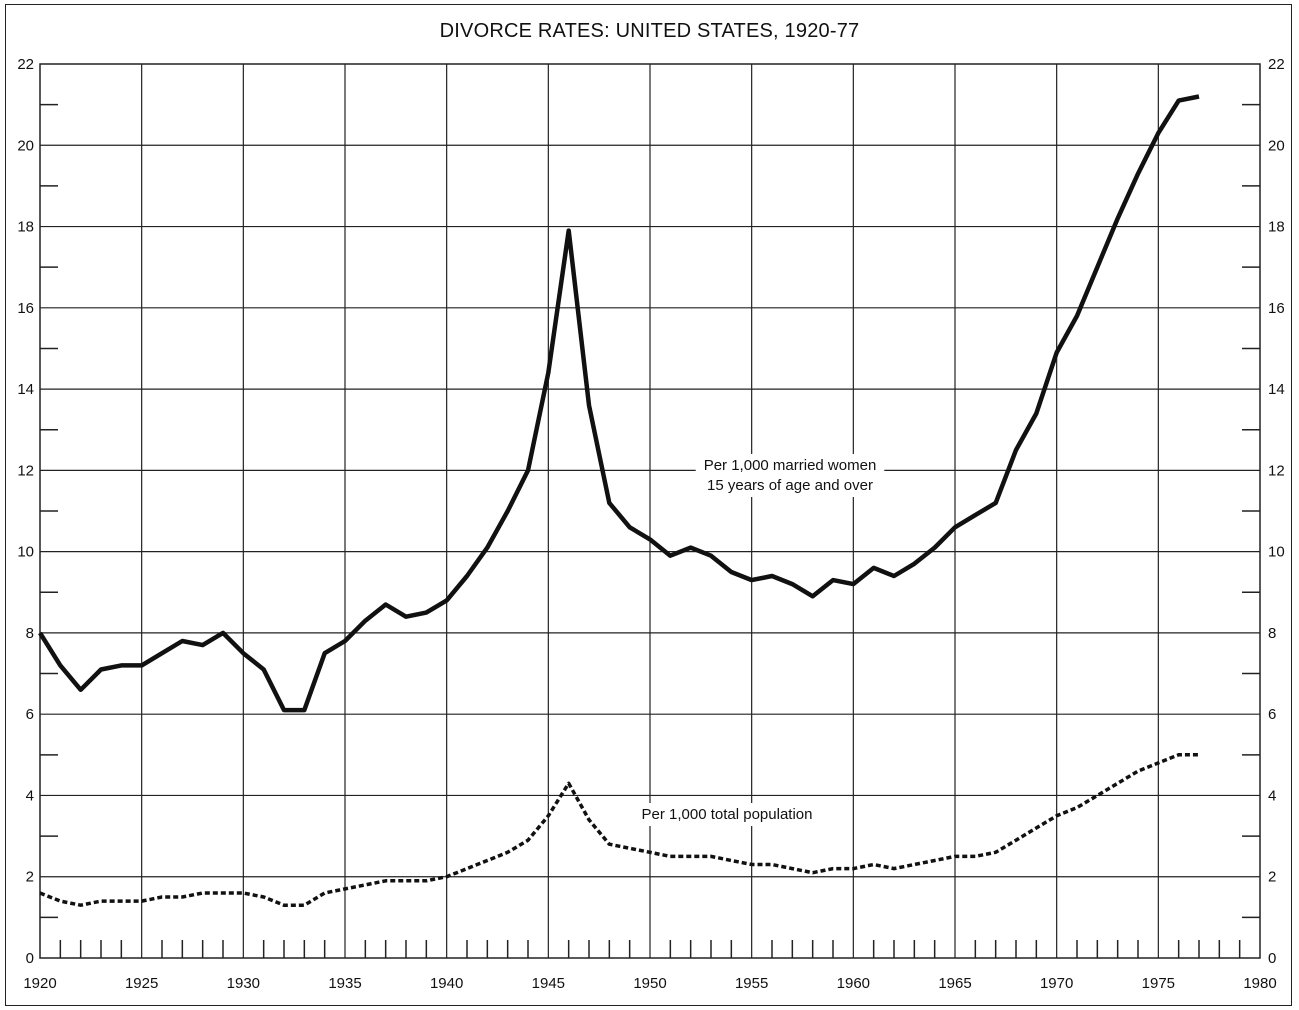  Describe the element at coordinates (1056, 983) in the screenshot. I see `x-tick-label: 1970` at that location.